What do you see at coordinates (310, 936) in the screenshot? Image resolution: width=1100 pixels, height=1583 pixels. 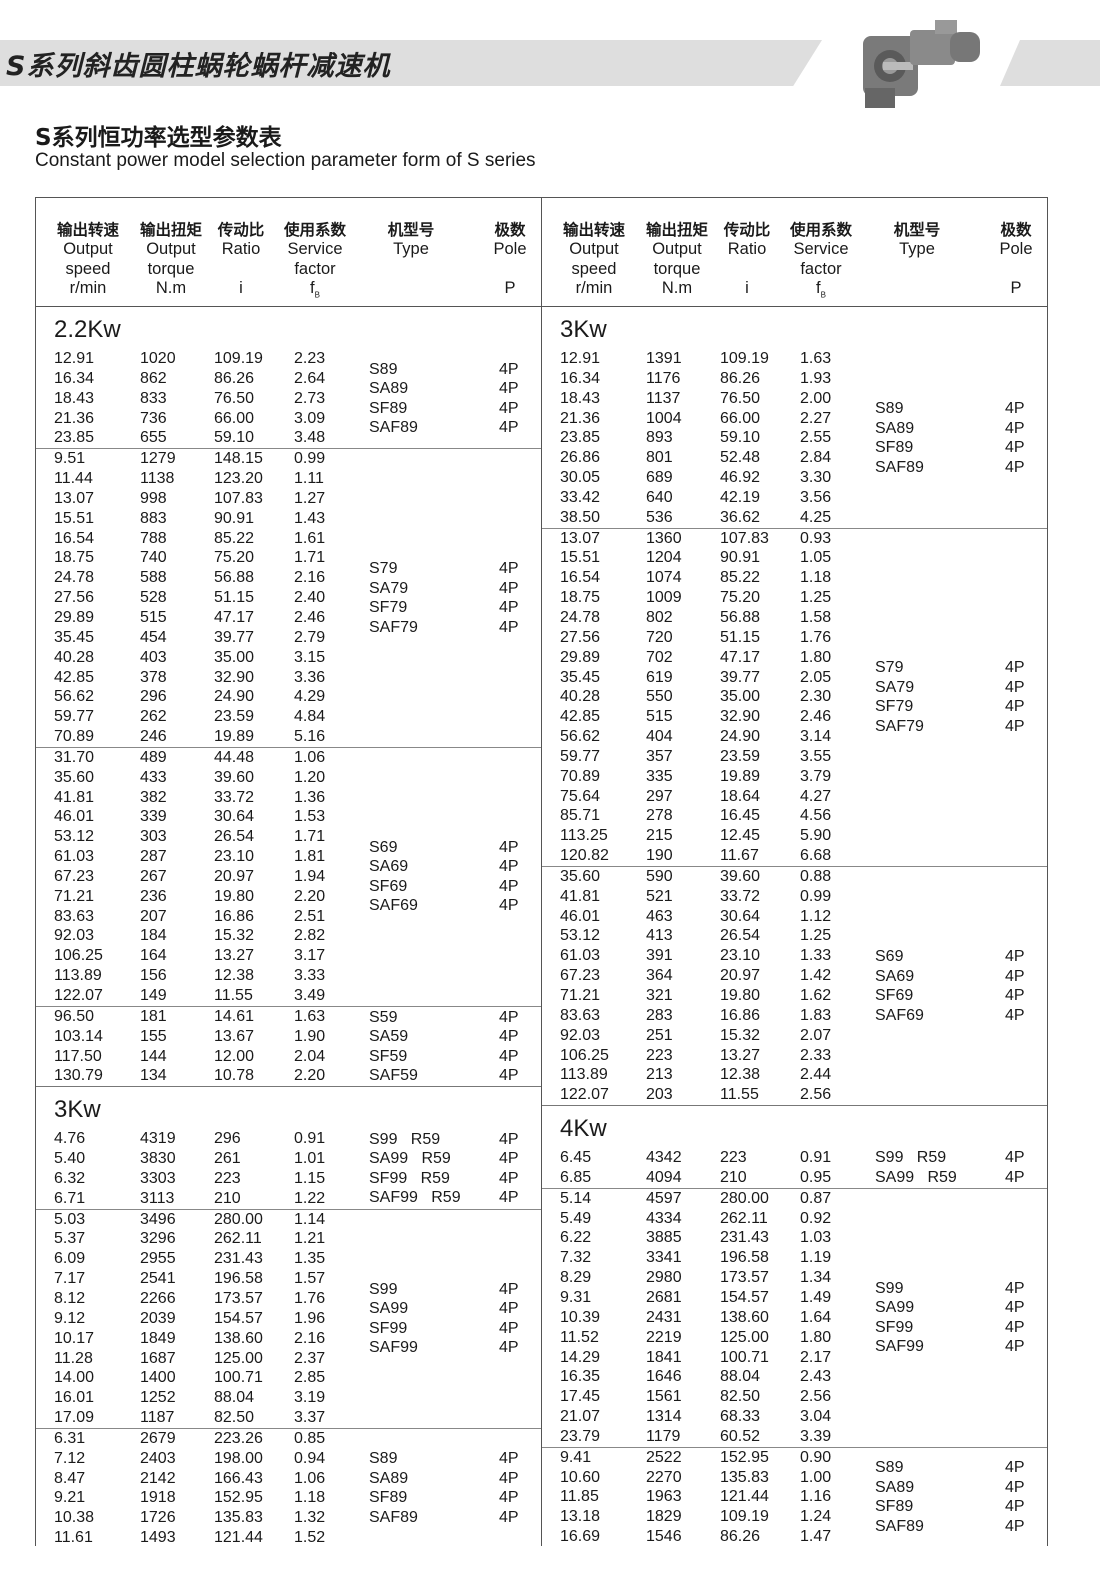 I see `service-factor-cell: 2.82` at bounding box center [310, 936].